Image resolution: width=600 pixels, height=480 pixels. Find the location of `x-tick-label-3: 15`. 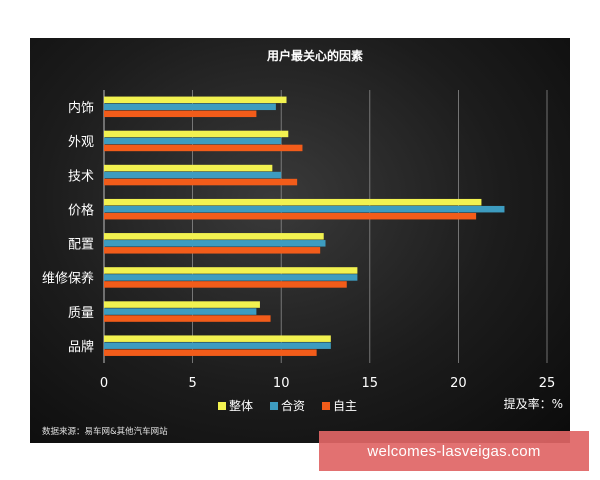

x-tick-label-3: 15 is located at coordinates (370, 383).